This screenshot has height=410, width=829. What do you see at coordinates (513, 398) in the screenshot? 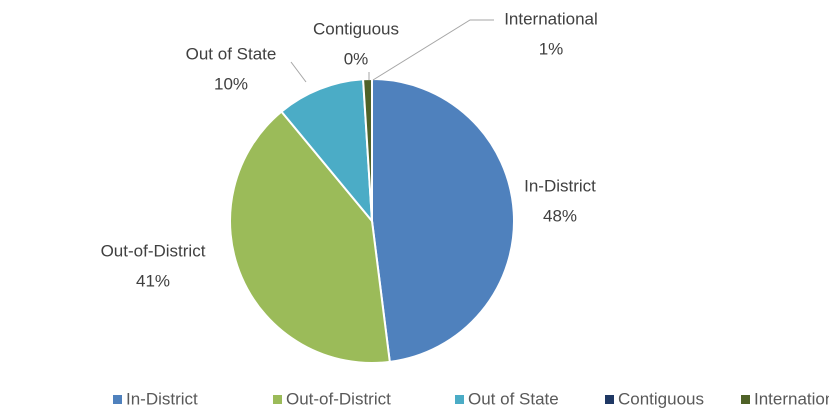
I see `legend-label: Out of State` at bounding box center [513, 398].